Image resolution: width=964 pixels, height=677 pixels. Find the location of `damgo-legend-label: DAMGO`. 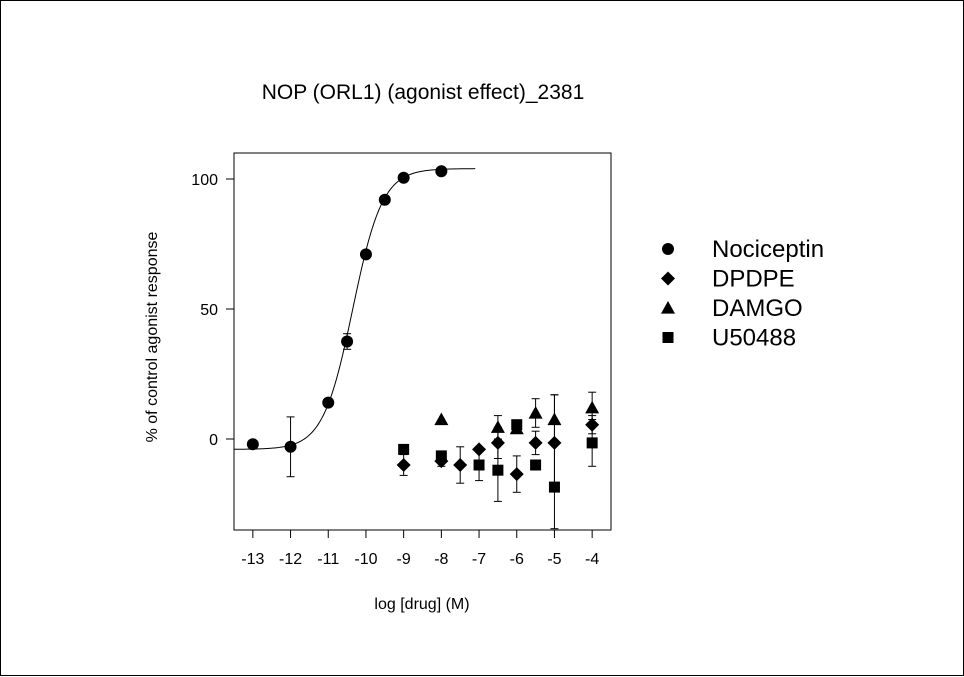

damgo-legend-label: DAMGO is located at coordinates (757, 308).